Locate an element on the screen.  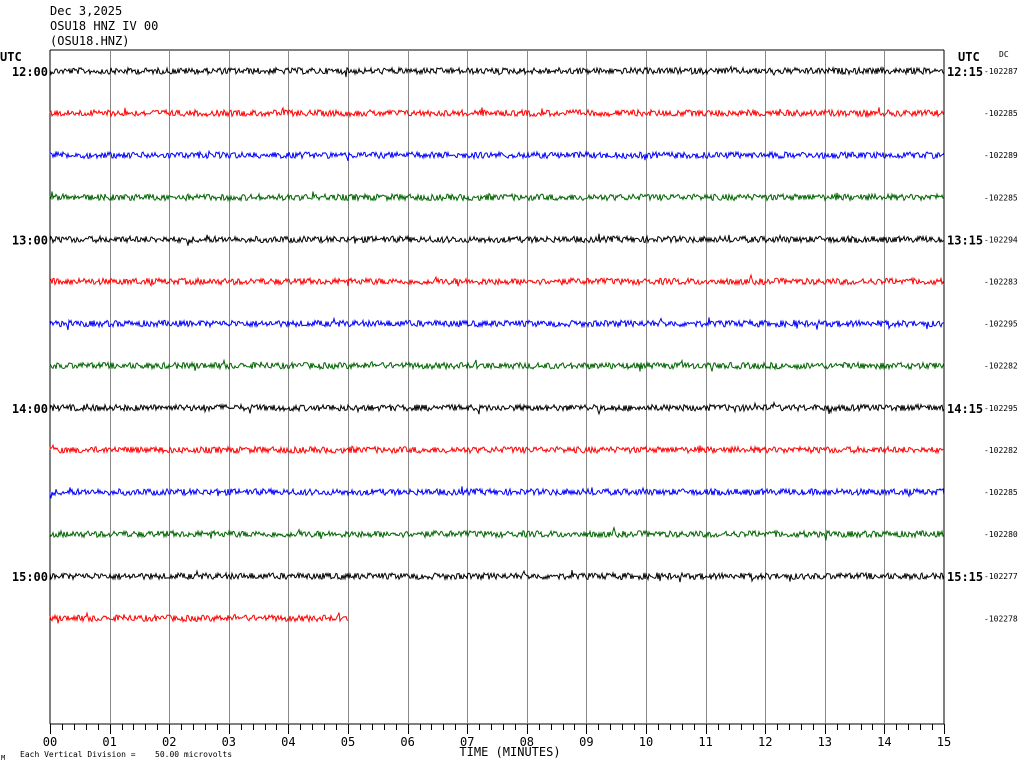
corner-mark: M is located at coordinates (3, 758).